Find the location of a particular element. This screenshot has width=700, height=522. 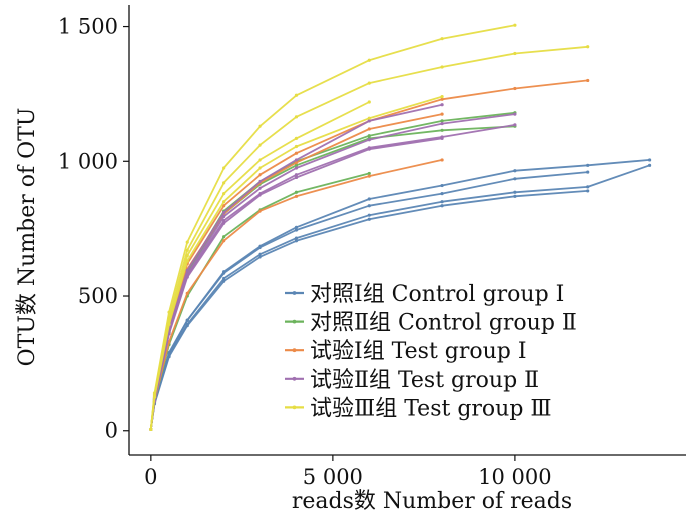

legend-label: 对照Ⅱ组 Control group Ⅱ is located at coordinates (443, 323).